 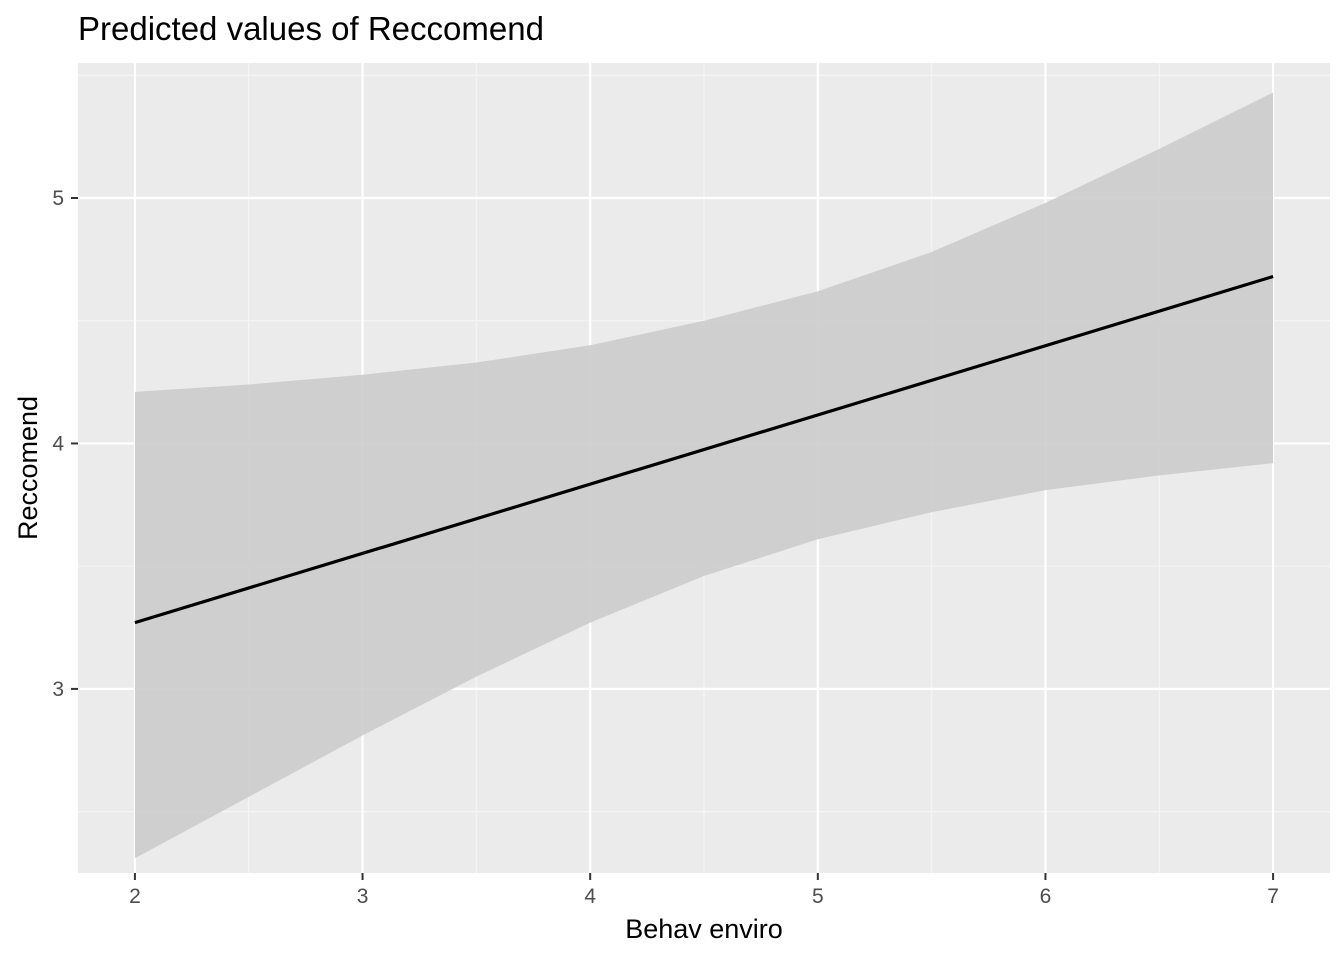 What do you see at coordinates (704, 929) in the screenshot?
I see `x-axis-title: Behav enviro` at bounding box center [704, 929].